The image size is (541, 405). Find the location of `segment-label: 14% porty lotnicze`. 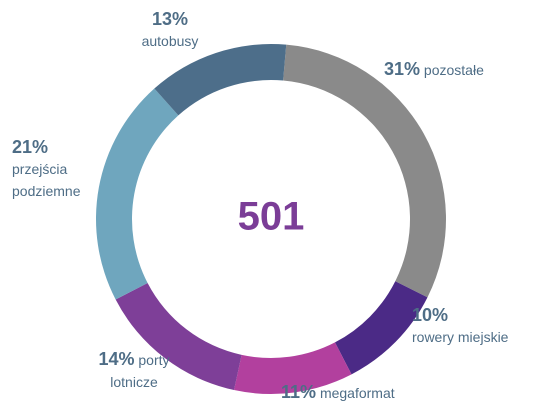

segment-label: 14% porty lotnicze is located at coordinates (134, 370).